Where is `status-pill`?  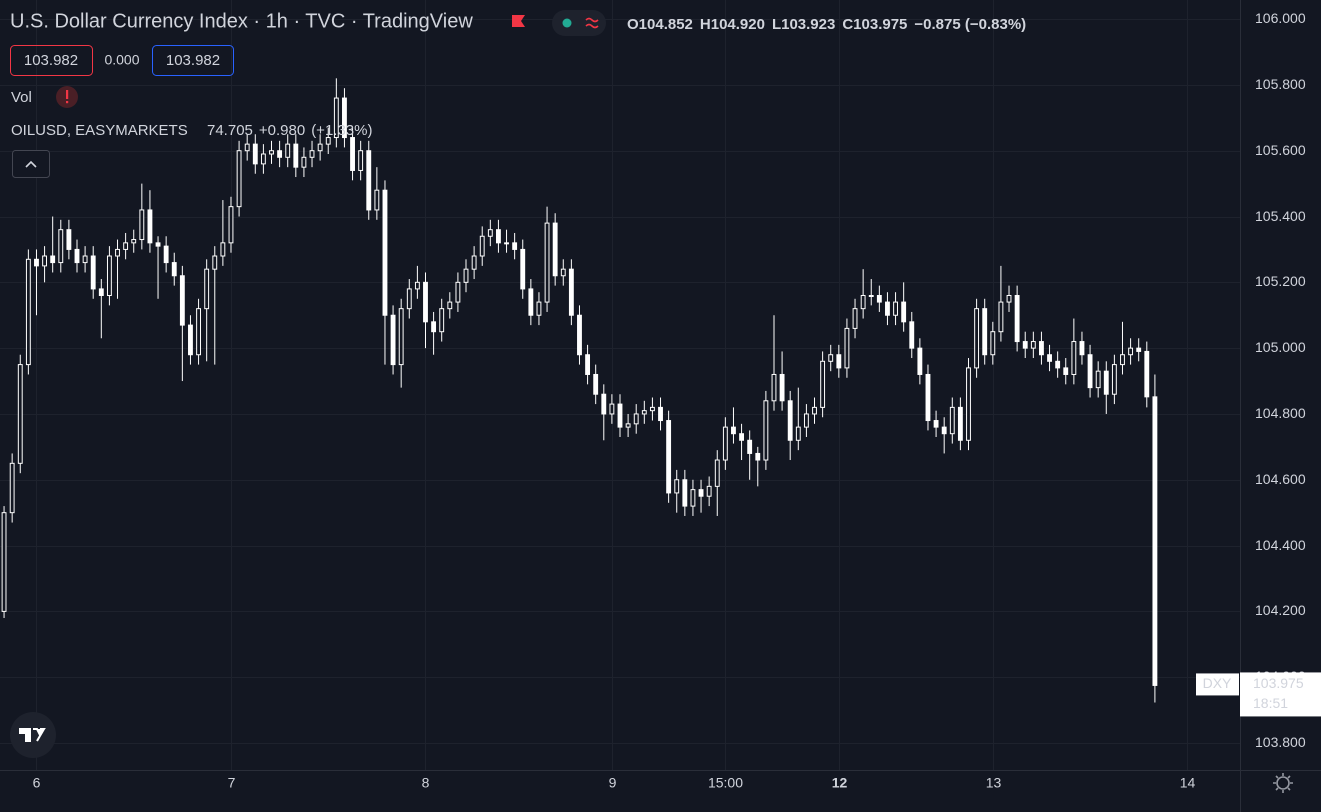
status-pill is located at coordinates (579, 23).